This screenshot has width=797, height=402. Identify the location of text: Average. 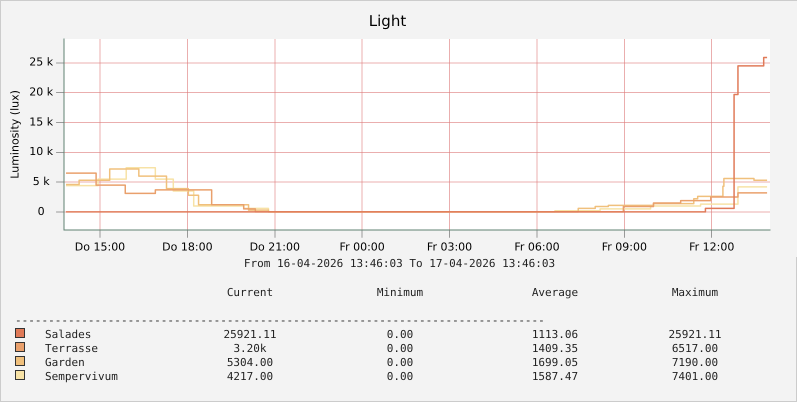
(555, 292).